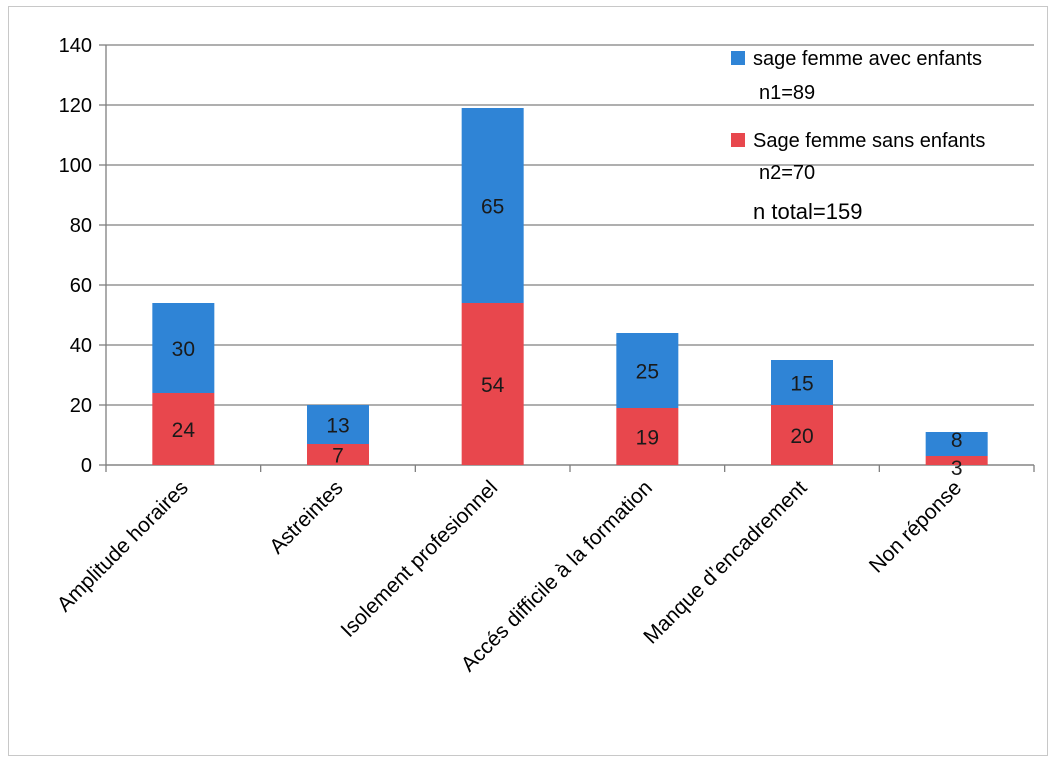  What do you see at coordinates (915, 526) in the screenshot?
I see `category-label: Non réponse` at bounding box center [915, 526].